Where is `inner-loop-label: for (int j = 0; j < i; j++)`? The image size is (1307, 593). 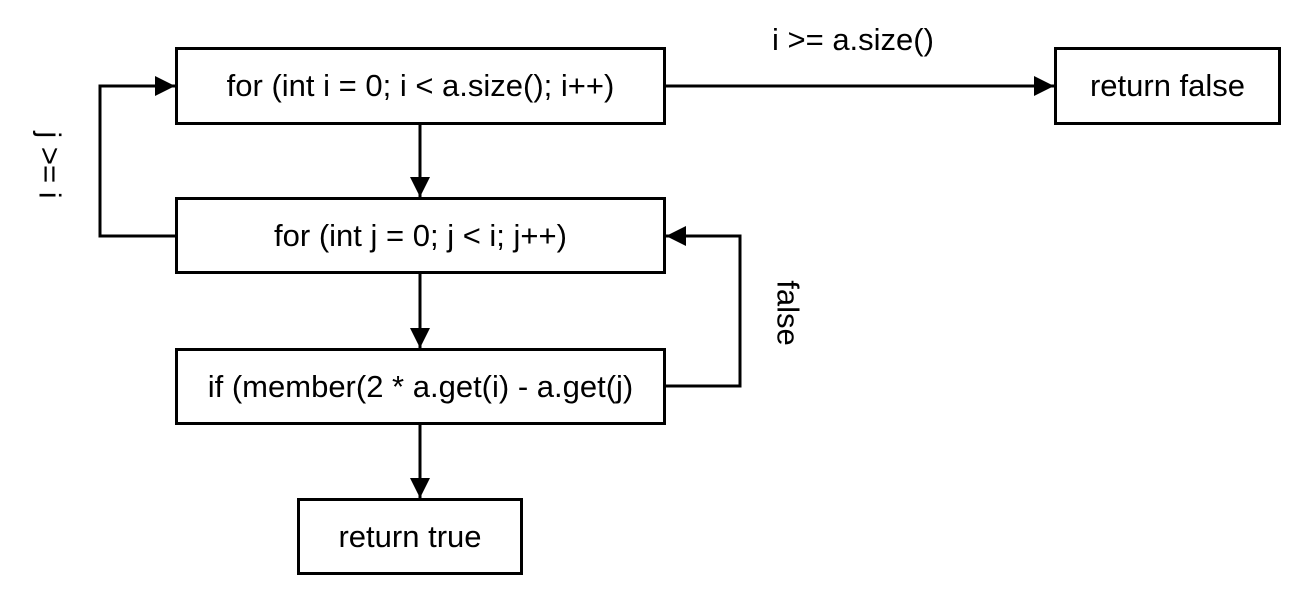
inner-loop-label: for (int j = 0; j < i; j++) is located at coordinates (420, 235).